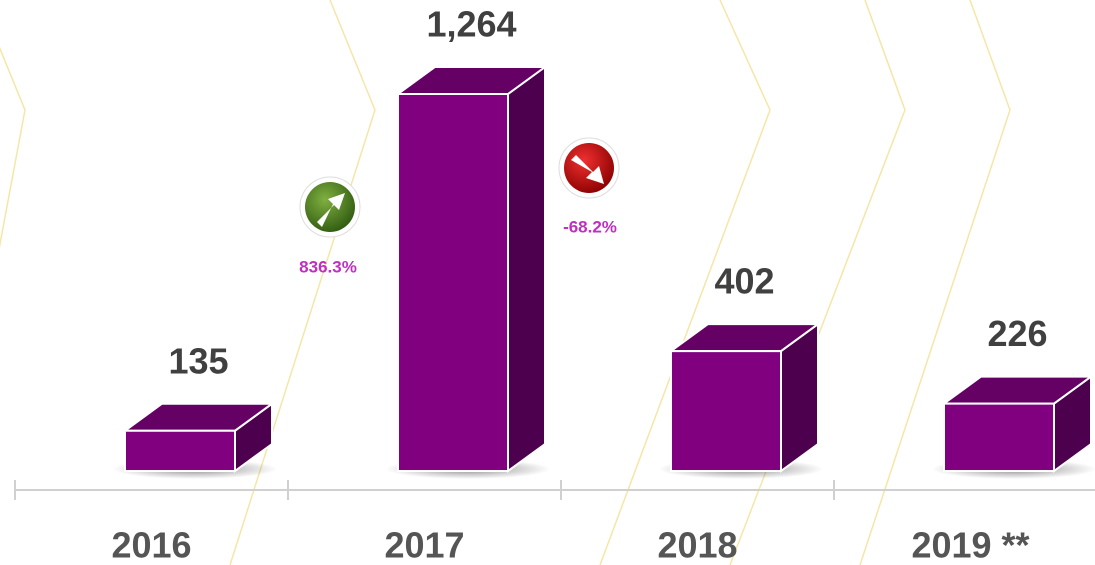 This screenshot has width=1095, height=565. Describe the element at coordinates (151, 545) in the screenshot. I see `x-tick-label: 2016` at that location.